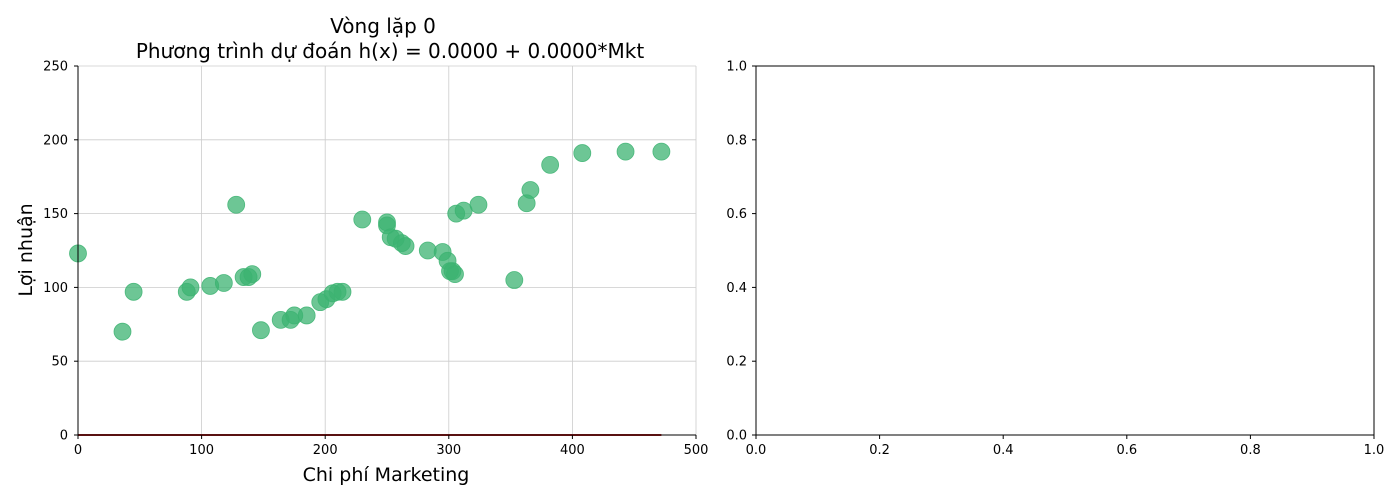 The image size is (1400, 500). What do you see at coordinates (26, 249) in the screenshot?
I see `y-axis-label: Lợi nhuận` at bounding box center [26, 249].